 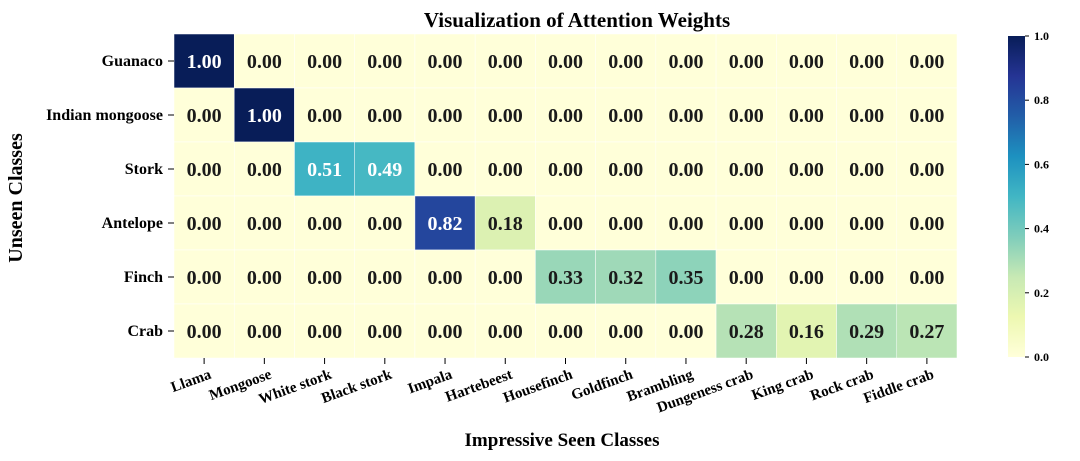 I want to click on cell-value-label: 0.27, so click(x=926, y=332).